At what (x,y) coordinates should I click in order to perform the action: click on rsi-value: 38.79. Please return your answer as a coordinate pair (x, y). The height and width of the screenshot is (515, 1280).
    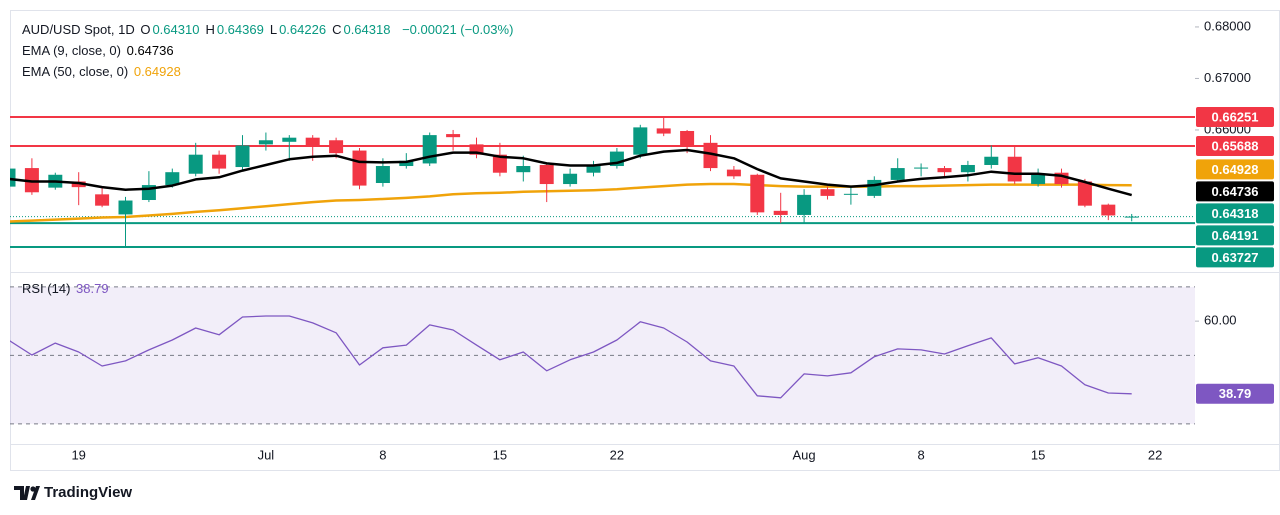
    Looking at the image, I should click on (93, 288).